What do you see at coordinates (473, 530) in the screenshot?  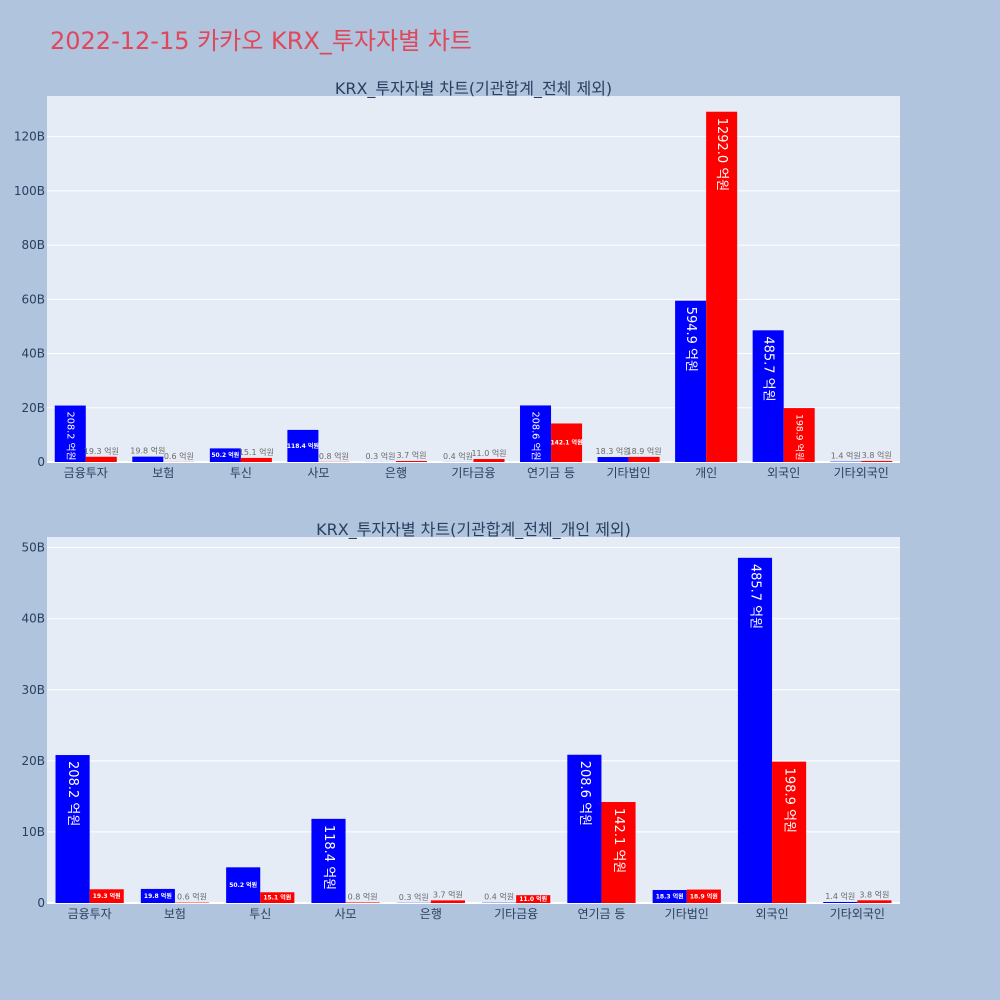 I see `chart-title: KRX_투자자별 차트(기관합계_전체_개인 제외)` at bounding box center [473, 530].